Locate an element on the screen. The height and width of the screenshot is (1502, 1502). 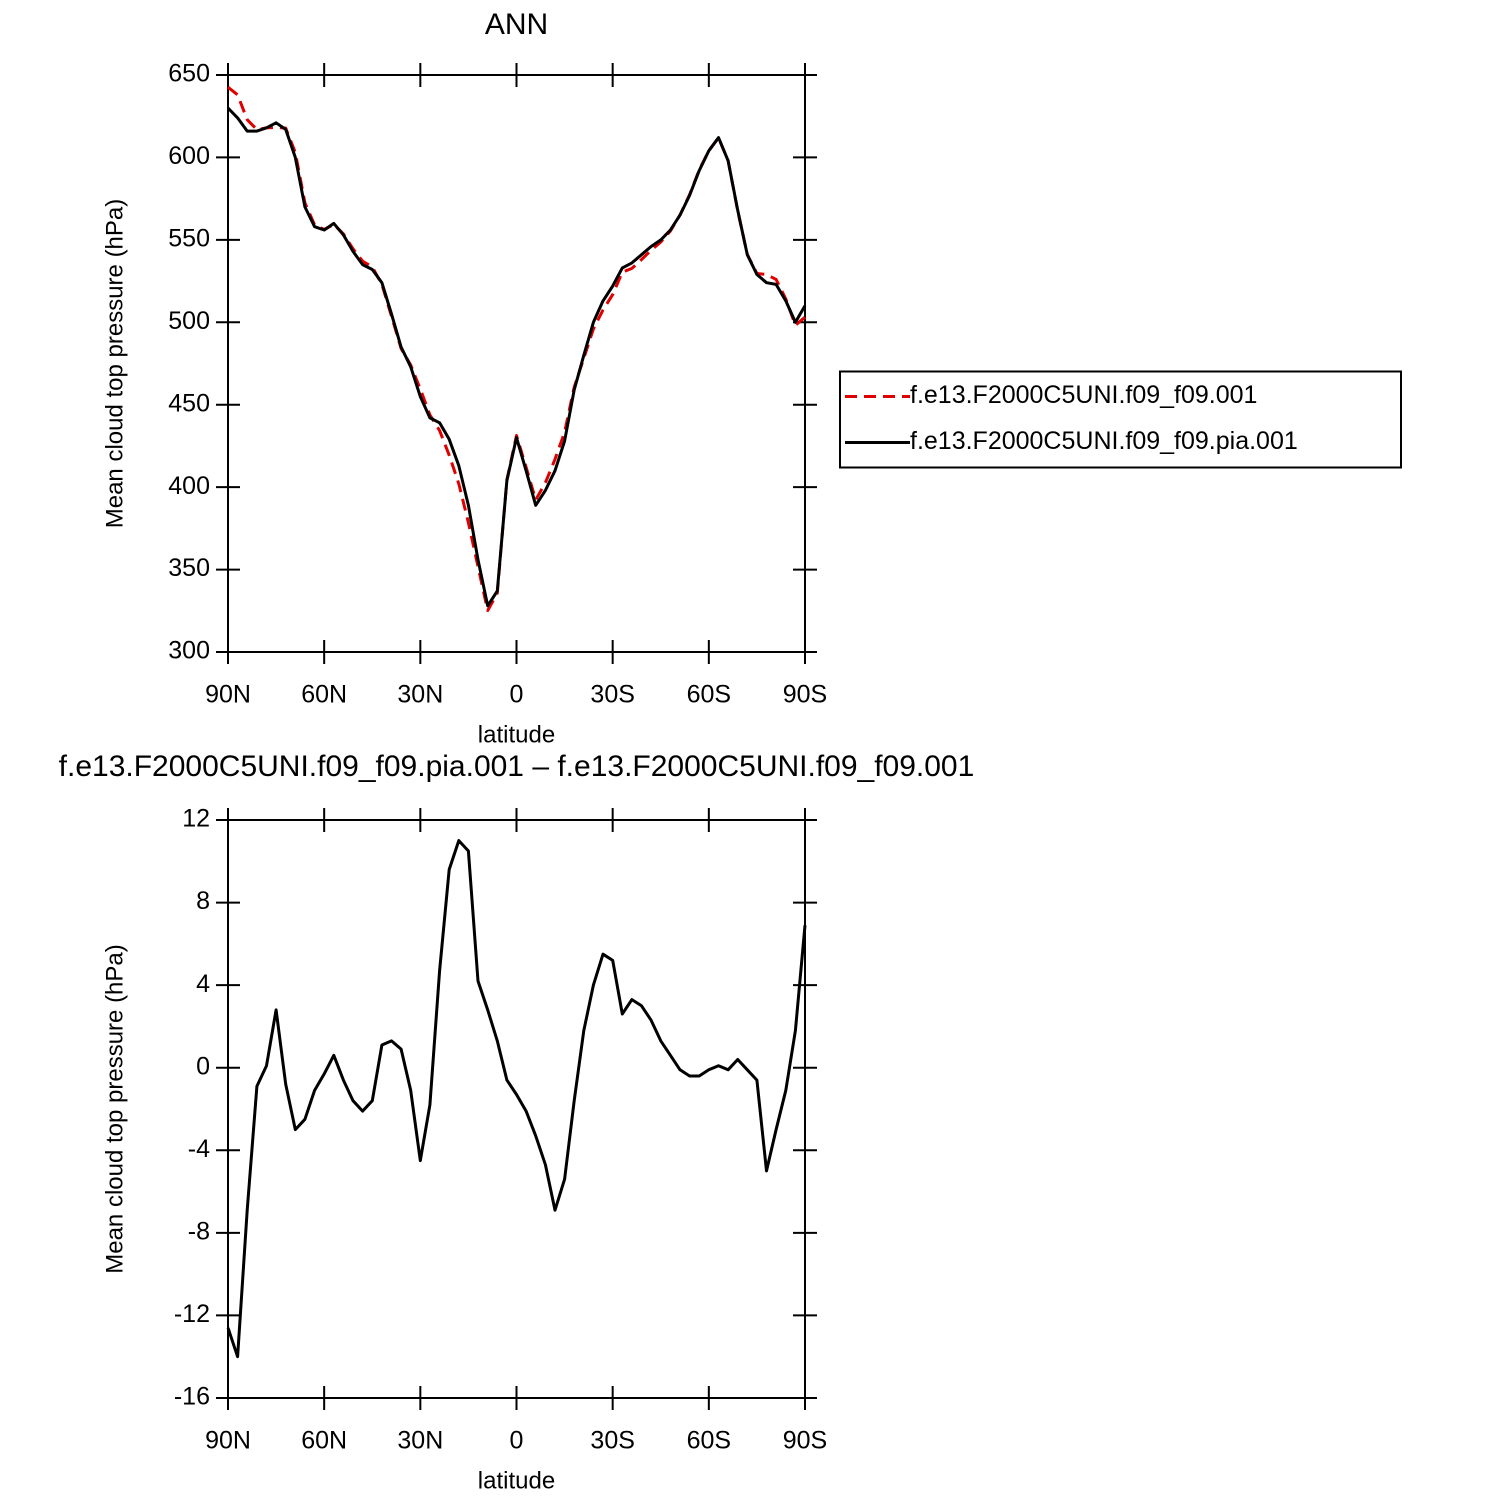
y-tick-label: -4 is located at coordinates (199, 1149).